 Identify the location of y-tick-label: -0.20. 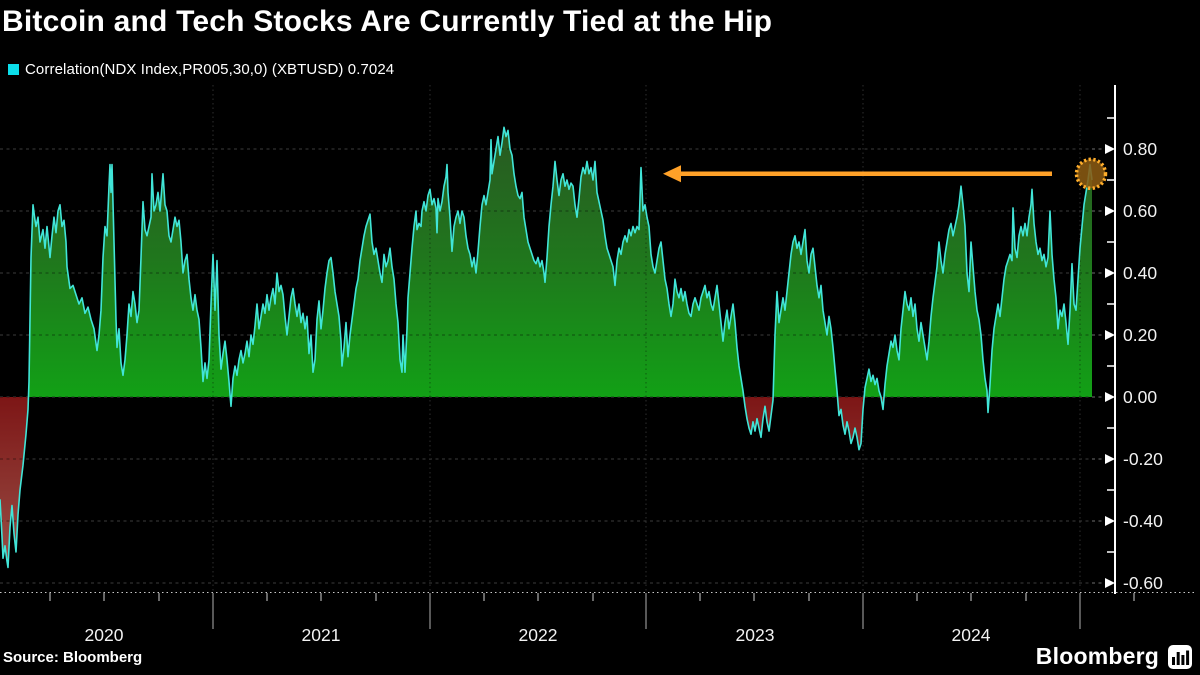
(1143, 459).